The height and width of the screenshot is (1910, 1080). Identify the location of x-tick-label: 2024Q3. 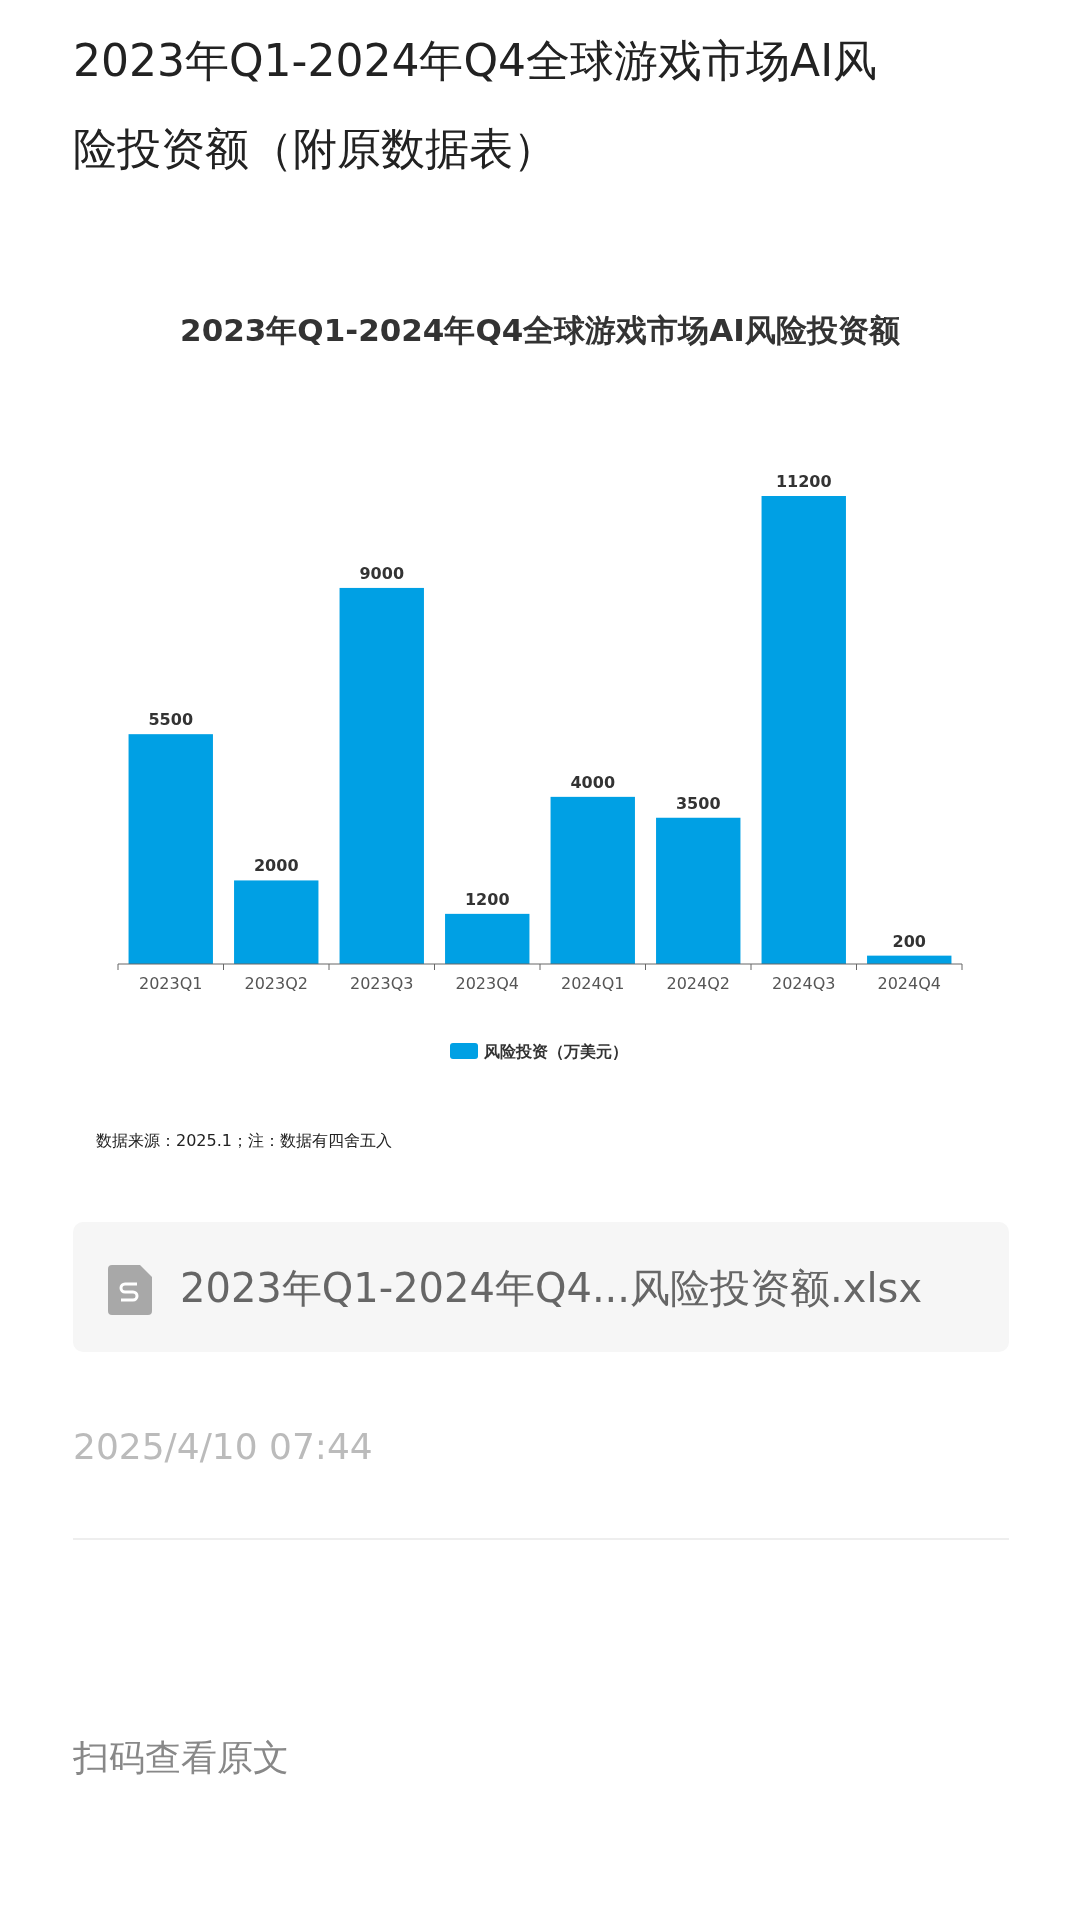
(804, 983).